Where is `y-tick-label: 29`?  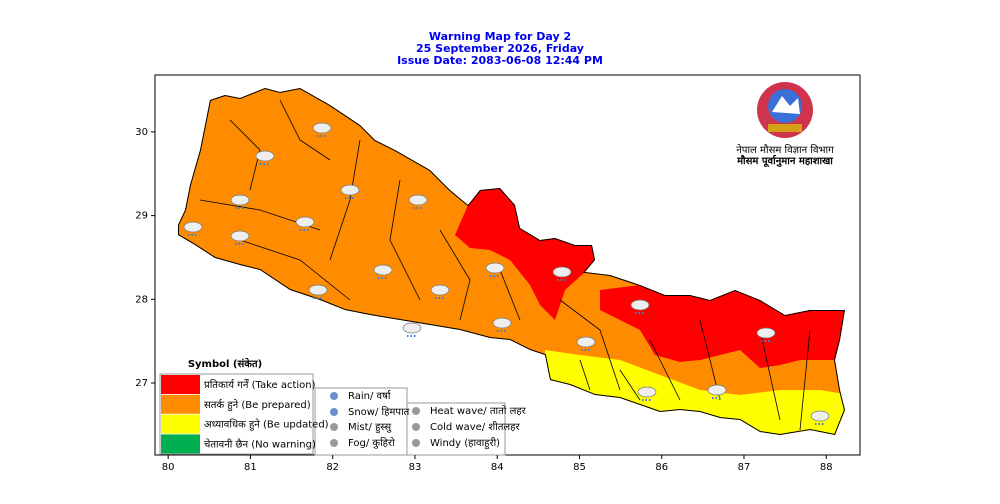 y-tick-label: 29 is located at coordinates (141, 216).